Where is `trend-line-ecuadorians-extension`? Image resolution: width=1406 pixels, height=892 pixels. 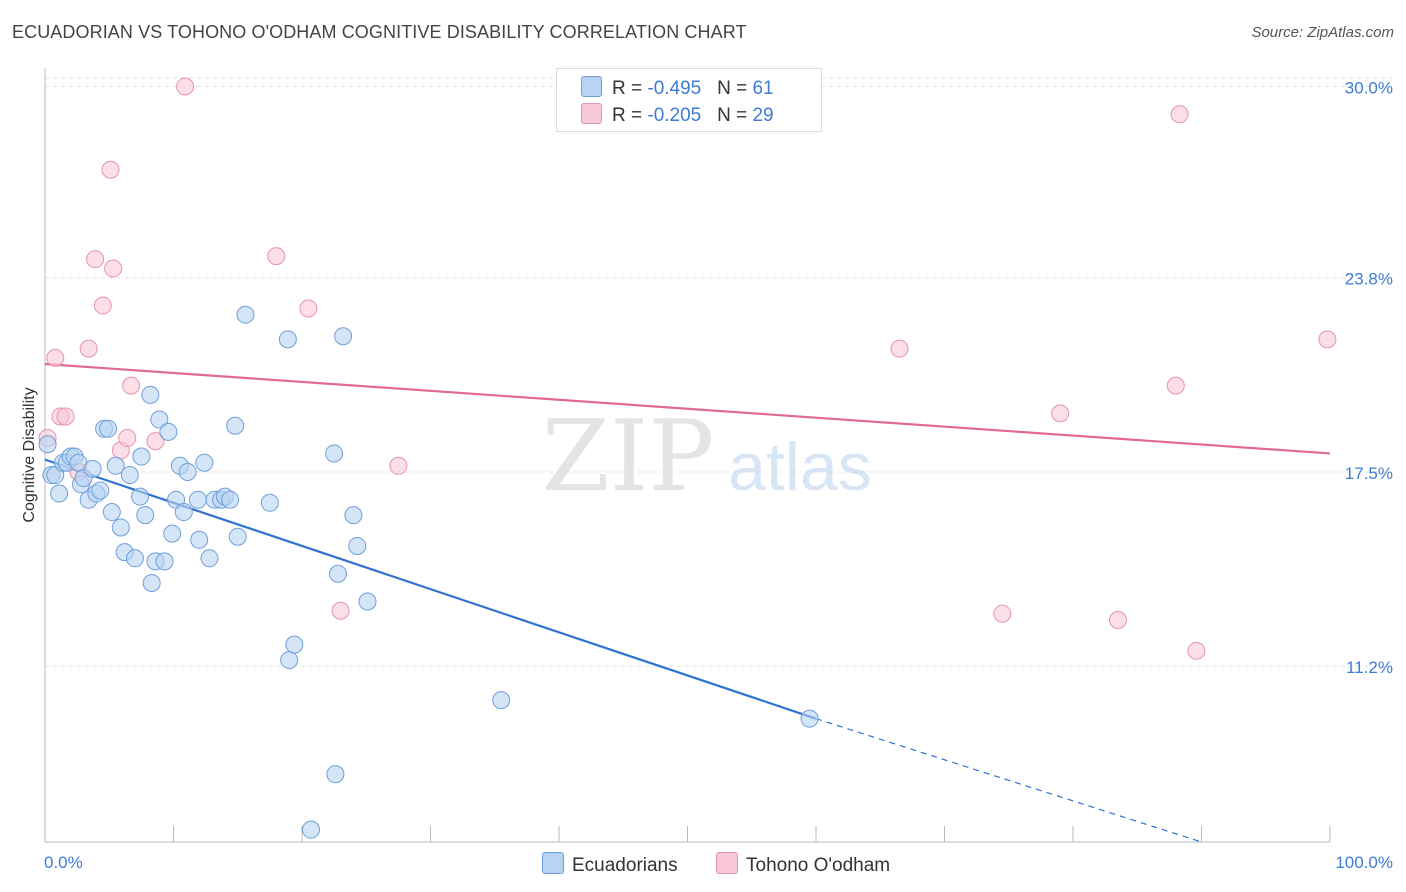
trend-line-ecuadorians-extension is located at coordinates (1008, 780).